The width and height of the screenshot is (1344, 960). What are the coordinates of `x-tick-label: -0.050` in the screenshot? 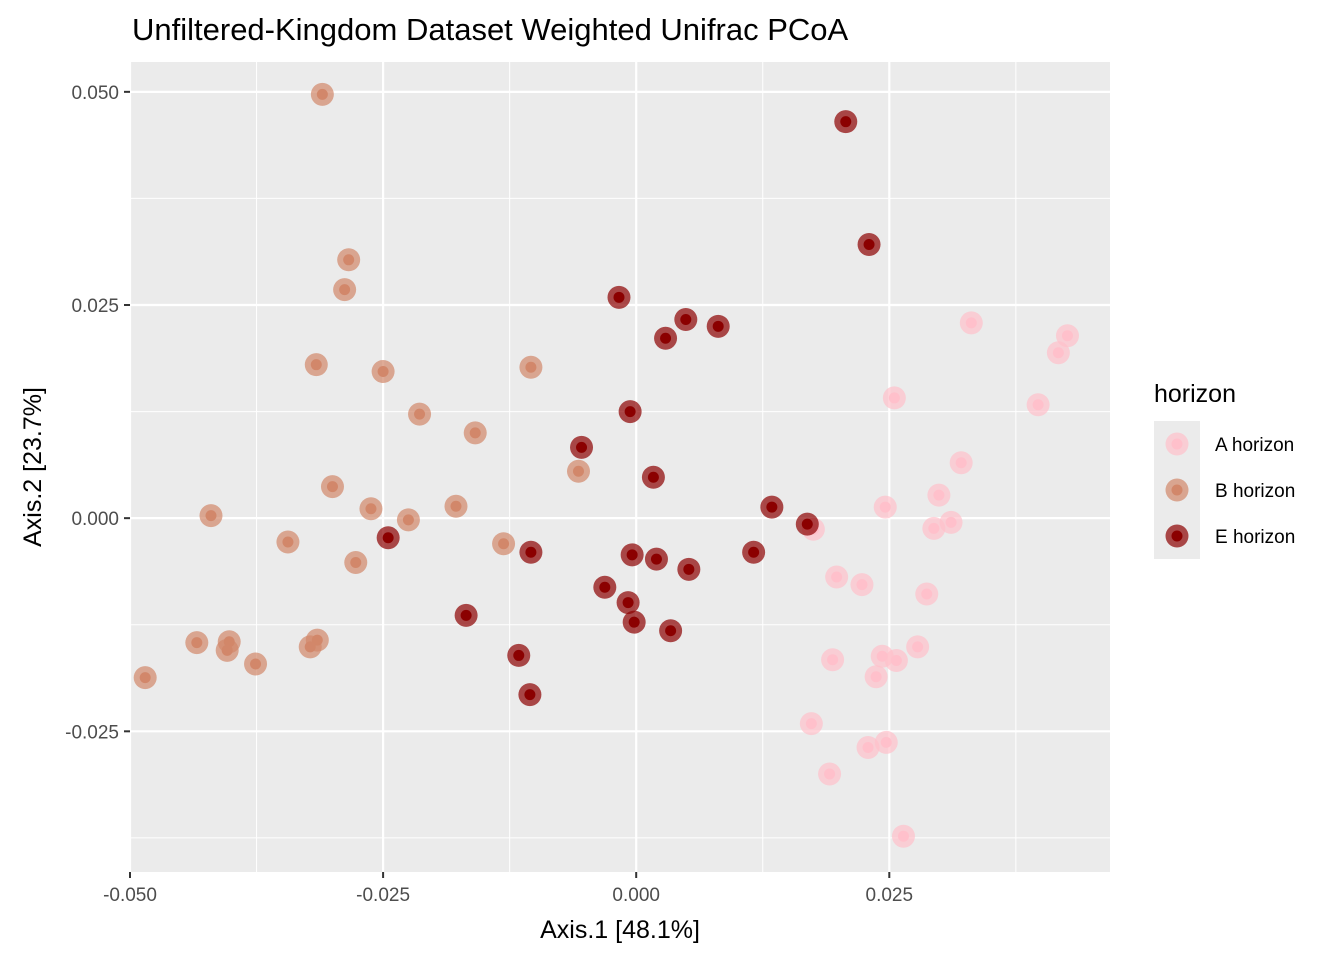 It's located at (130, 895).